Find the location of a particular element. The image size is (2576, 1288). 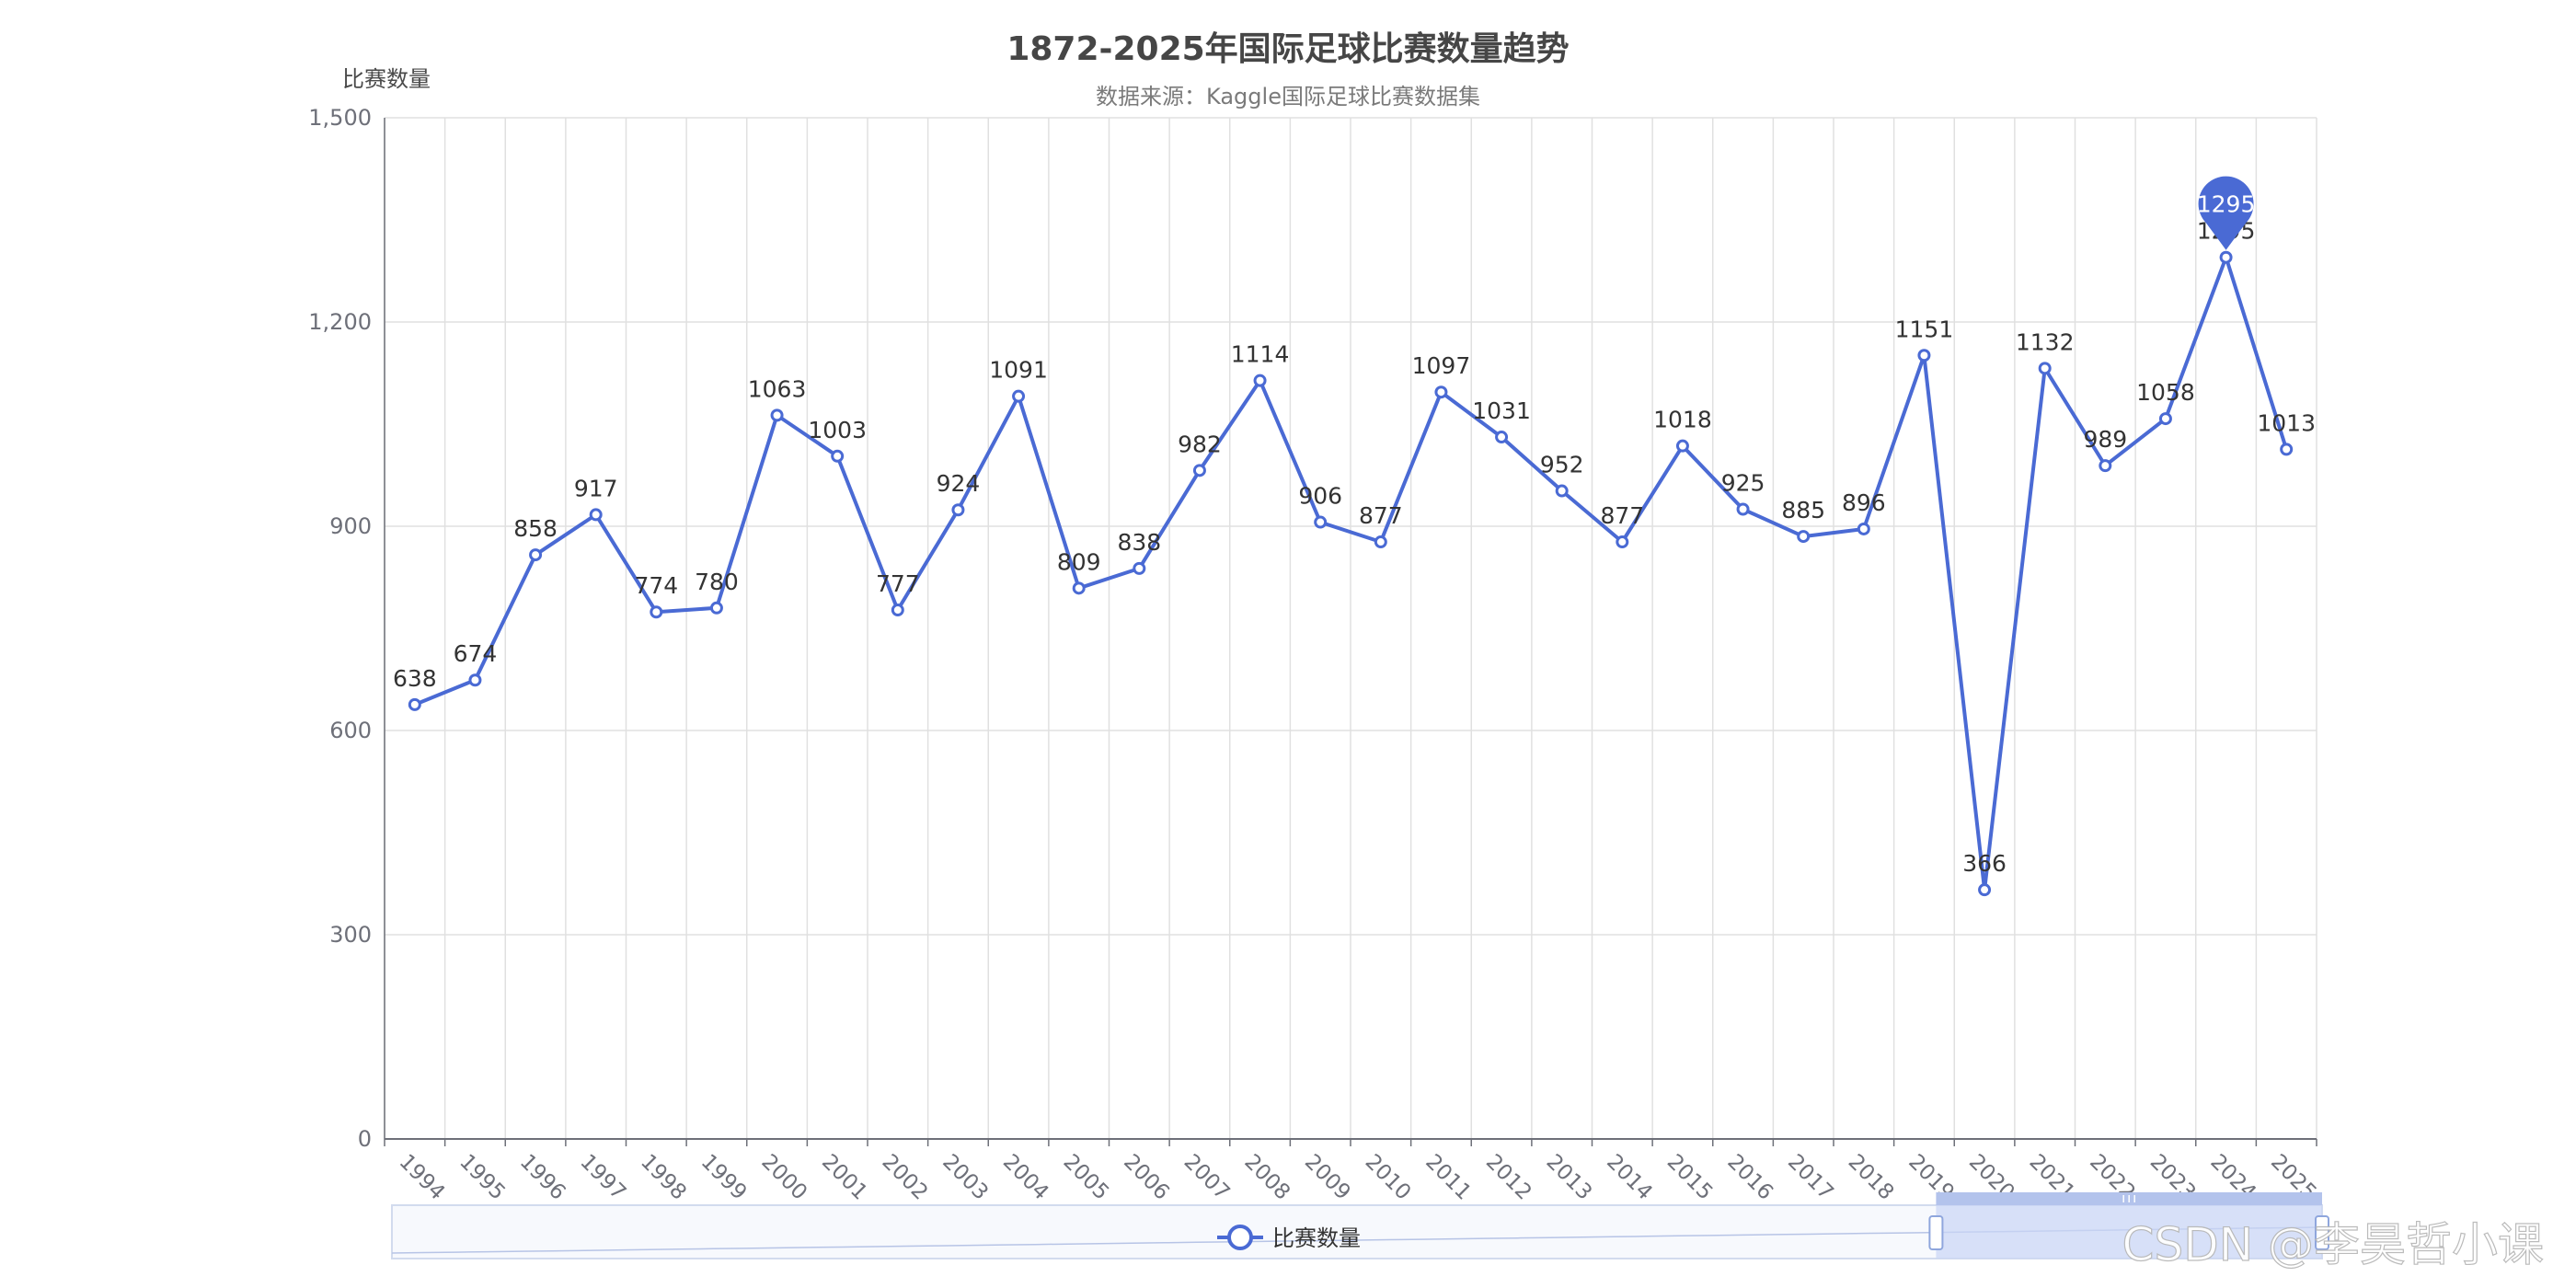

x-tick-label: 2012 is located at coordinates (1508, 1177).